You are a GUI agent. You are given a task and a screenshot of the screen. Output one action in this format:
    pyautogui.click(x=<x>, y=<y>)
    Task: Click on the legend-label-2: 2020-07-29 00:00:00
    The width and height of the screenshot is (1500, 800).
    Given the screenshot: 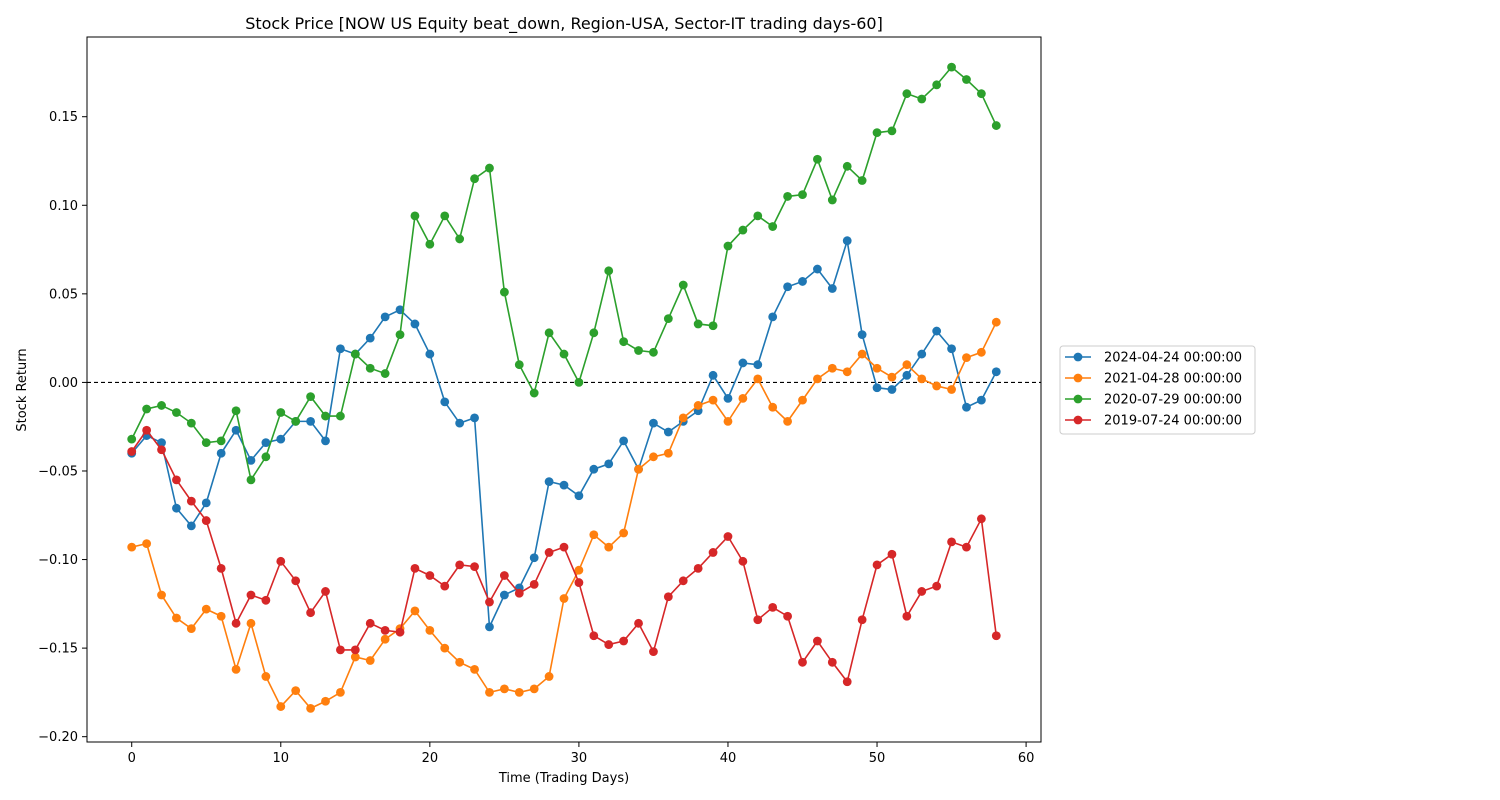 What is the action you would take?
    pyautogui.click(x=1173, y=400)
    